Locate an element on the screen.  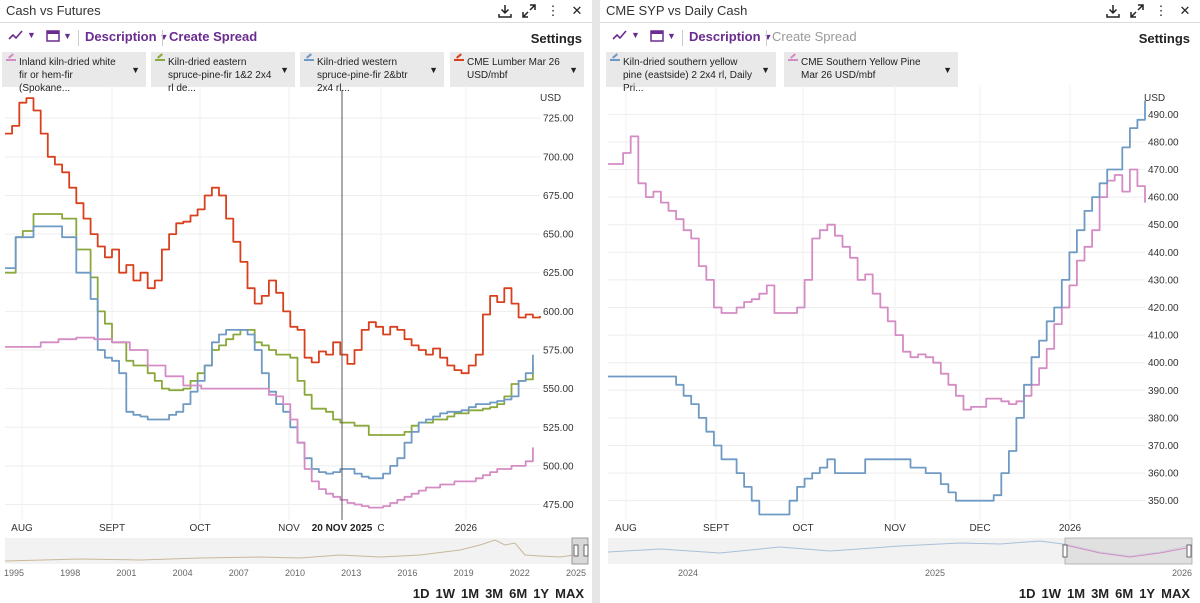
y-tick-label: 500.00 is located at coordinates (558, 466).